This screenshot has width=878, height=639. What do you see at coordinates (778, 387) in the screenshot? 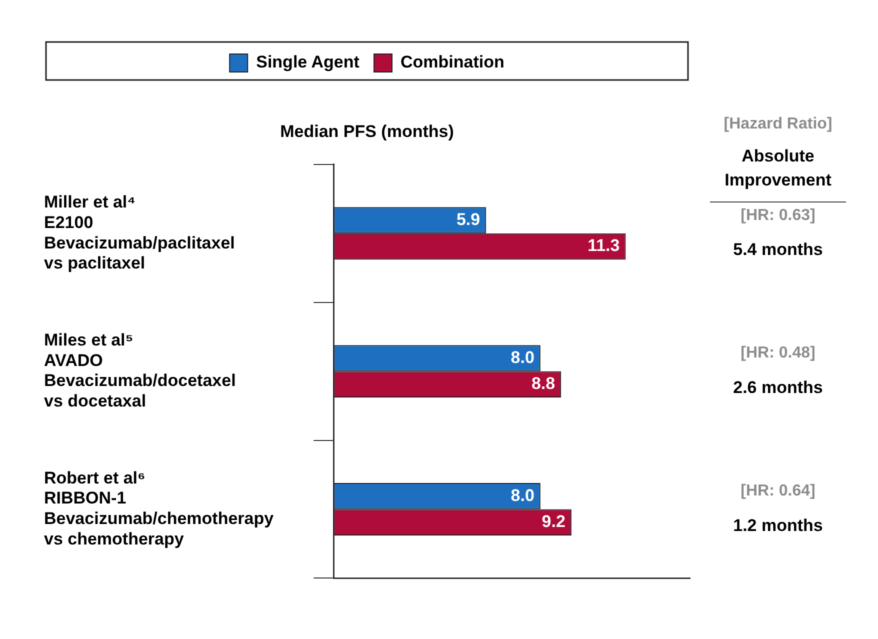
I see `text: 2.6 months` at bounding box center [778, 387].